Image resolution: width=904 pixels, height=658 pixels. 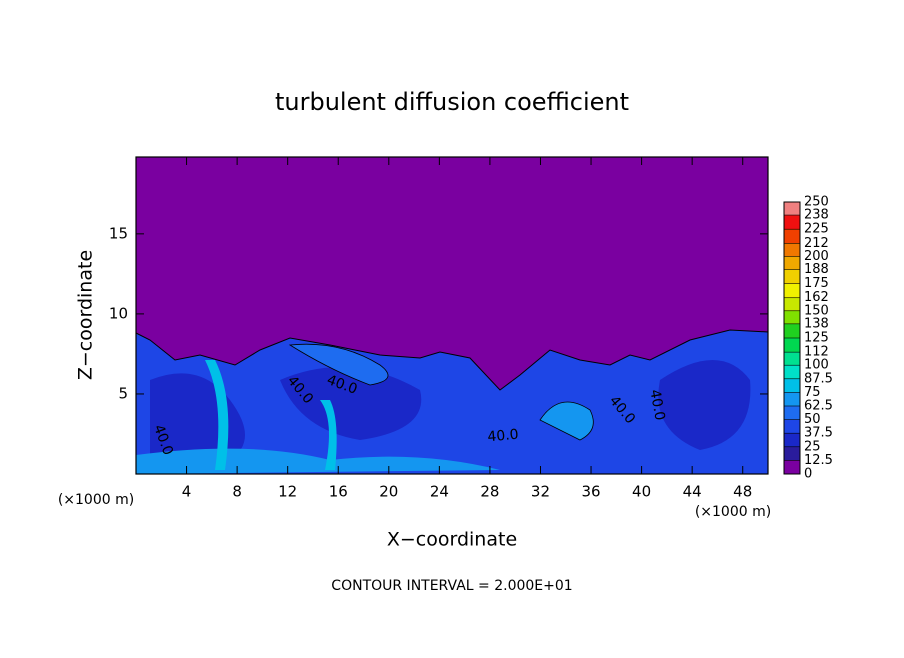 What do you see at coordinates (123, 393) in the screenshot?
I see `y-tick-label: 5` at bounding box center [123, 393].